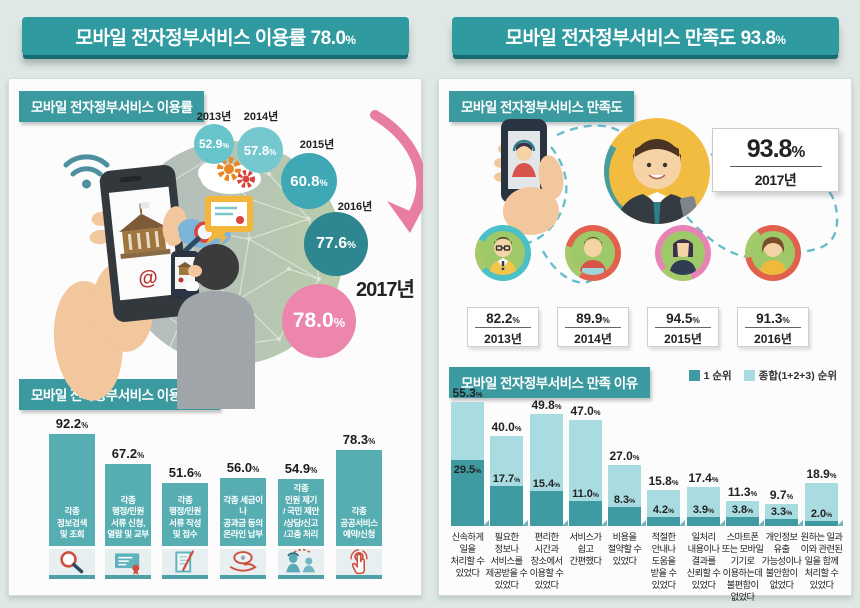 This screenshot has width=860, height=608. Describe the element at coordinates (773, 327) in the screenshot. I see `score-2016: 91.3% 2016년` at that location.